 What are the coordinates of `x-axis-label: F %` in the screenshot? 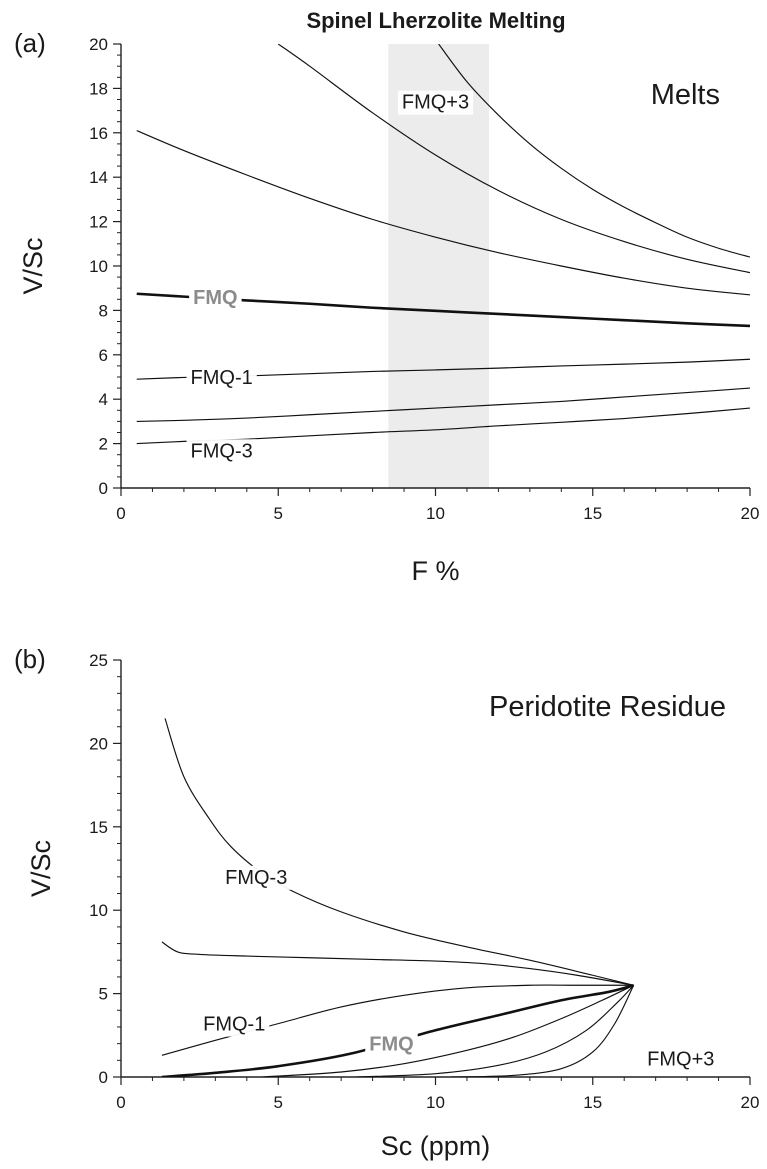 It's located at (435, 571).